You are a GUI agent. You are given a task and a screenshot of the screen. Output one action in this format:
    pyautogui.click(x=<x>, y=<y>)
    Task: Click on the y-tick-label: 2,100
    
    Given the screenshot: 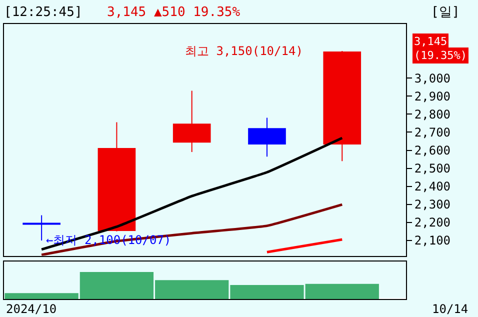 What is the action you would take?
    pyautogui.click(x=432, y=241)
    